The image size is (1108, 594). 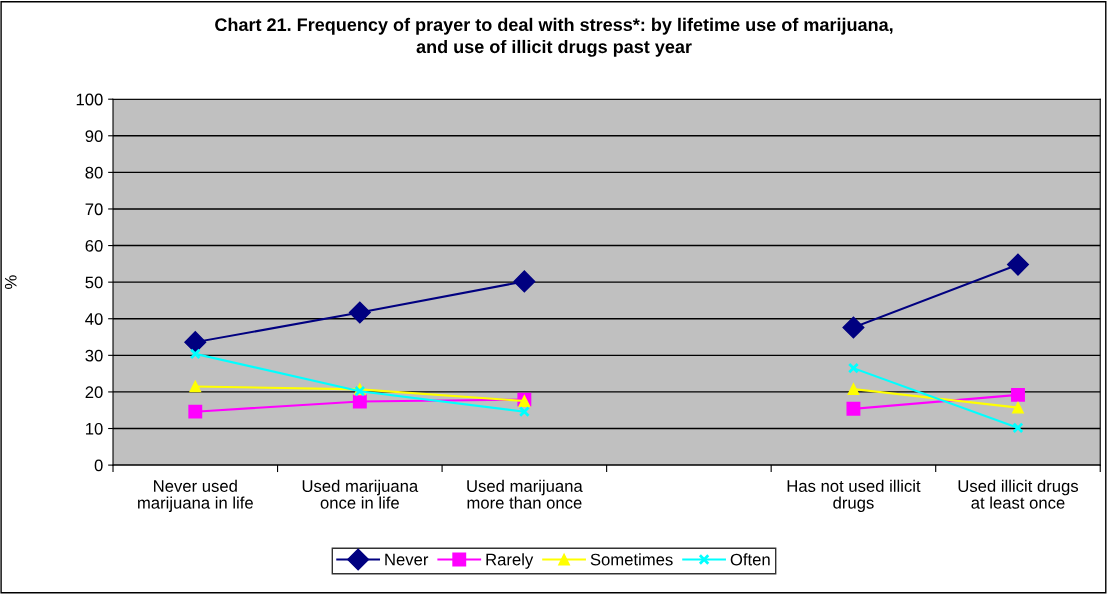 I want to click on y-tick-label: 90, so click(x=94, y=136).